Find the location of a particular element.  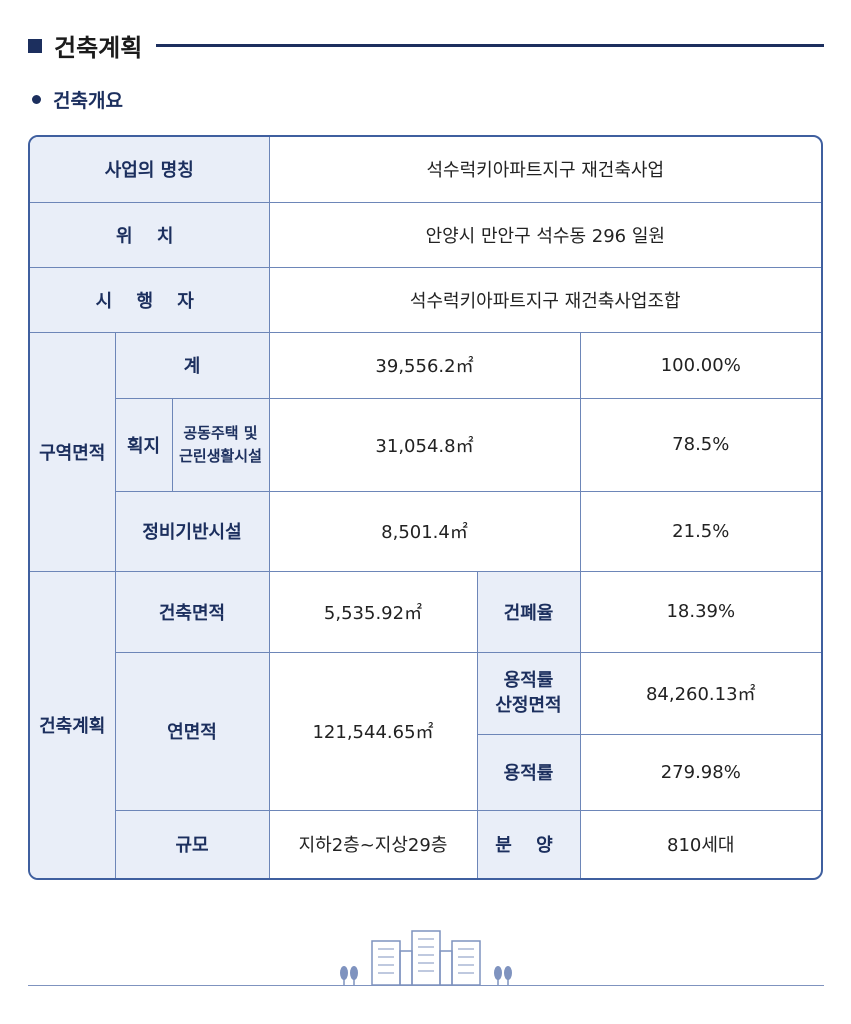

cell-value: 18.39% is located at coordinates (700, 611).